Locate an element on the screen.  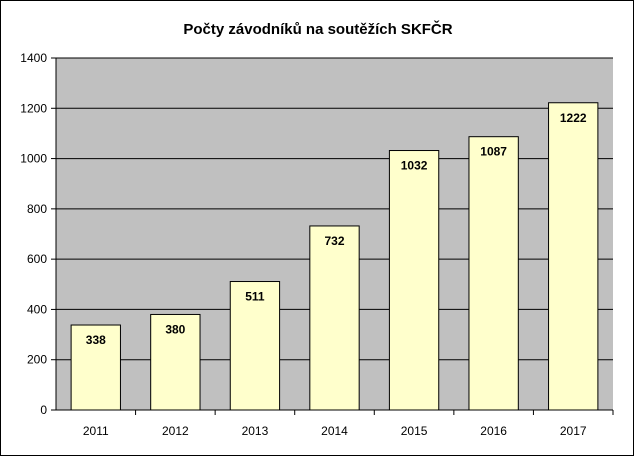
y-tick-label: 1200 is located at coordinates (33, 108).